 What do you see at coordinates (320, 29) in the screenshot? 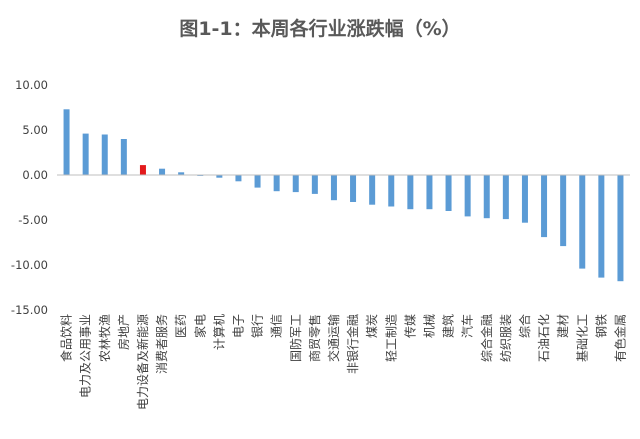
I see `chart-title: 图1-1：本周各行业涨跌幅（%）` at bounding box center [320, 29].